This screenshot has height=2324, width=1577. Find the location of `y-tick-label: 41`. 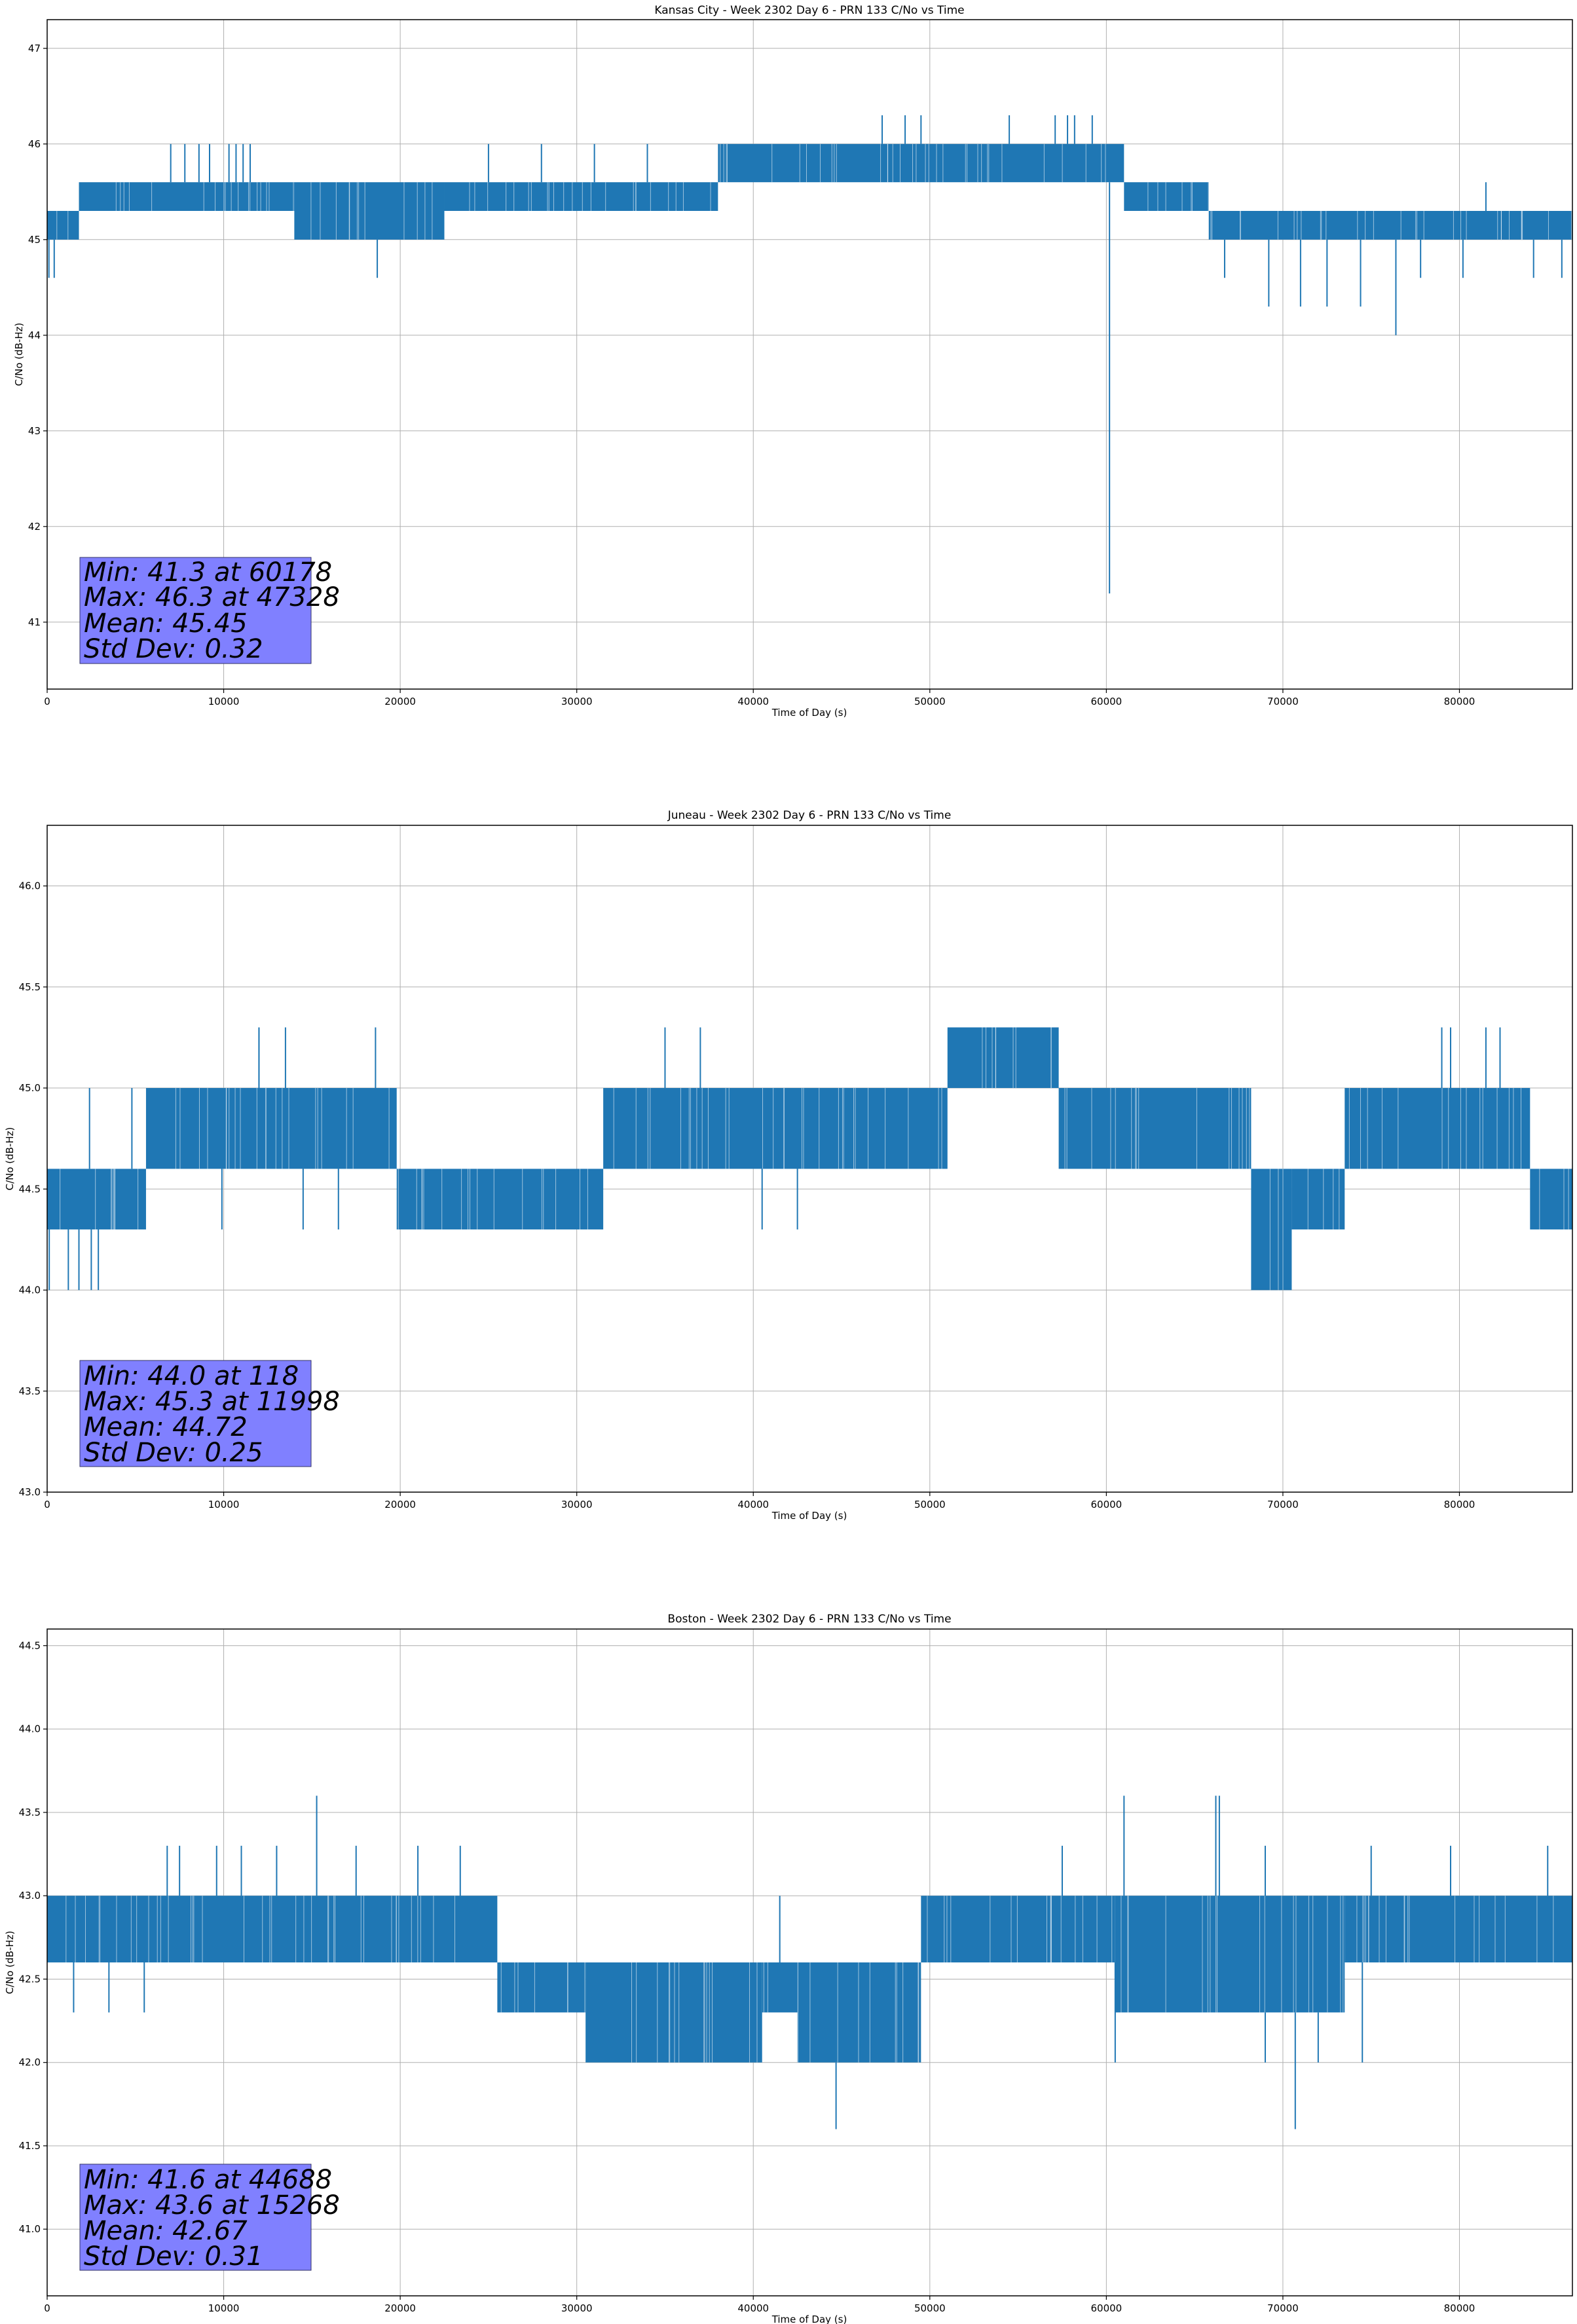

y-tick-label: 41 is located at coordinates (34, 622).